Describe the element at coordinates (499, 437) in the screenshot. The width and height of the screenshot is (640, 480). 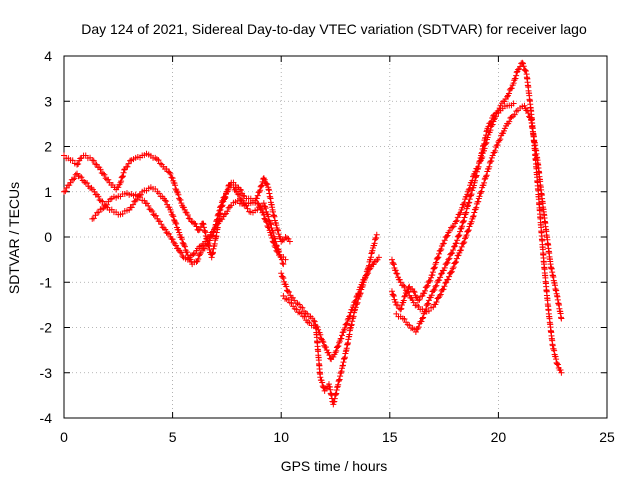
I see `x-tick-label: 20` at that location.